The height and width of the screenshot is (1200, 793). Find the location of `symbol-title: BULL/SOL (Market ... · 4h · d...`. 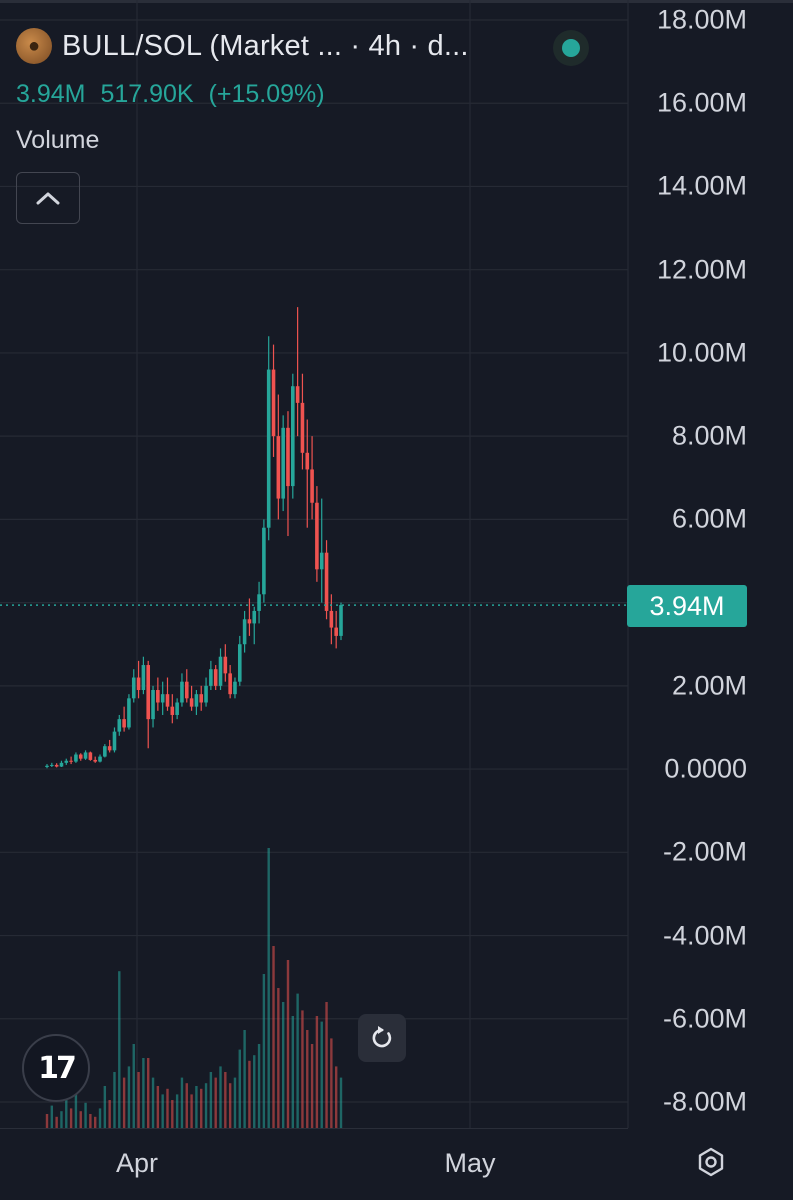

symbol-title: BULL/SOL (Market ... · 4h · d... is located at coordinates (265, 45).